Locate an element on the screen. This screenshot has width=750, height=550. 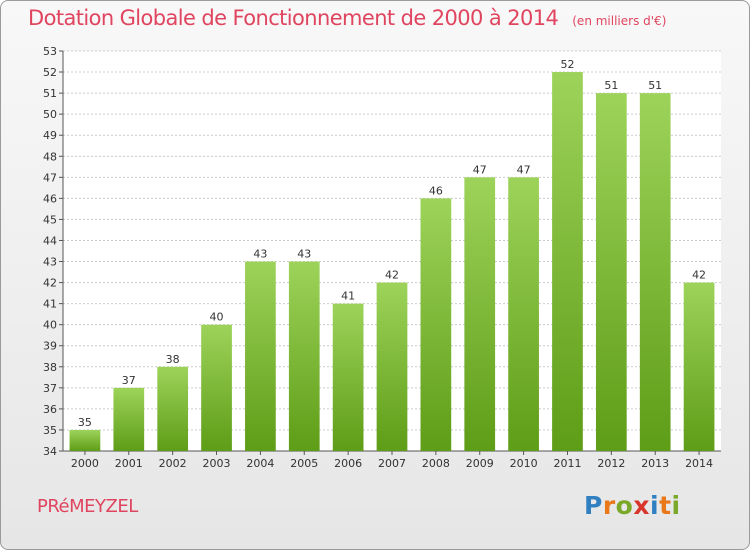
y-tick-label: 51 is located at coordinates (50, 93).